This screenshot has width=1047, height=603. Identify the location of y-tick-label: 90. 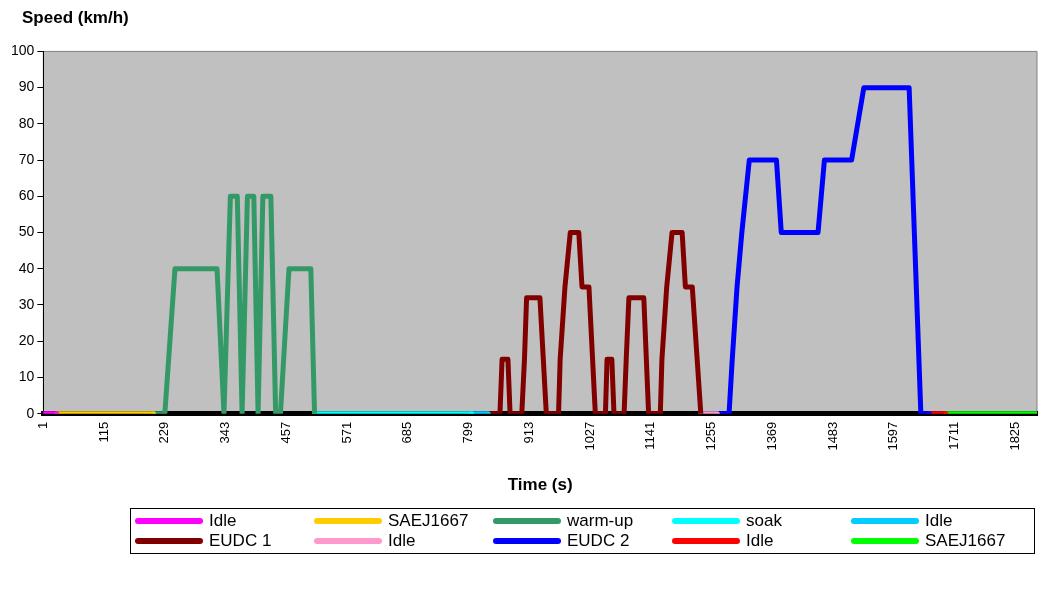
(26, 86).